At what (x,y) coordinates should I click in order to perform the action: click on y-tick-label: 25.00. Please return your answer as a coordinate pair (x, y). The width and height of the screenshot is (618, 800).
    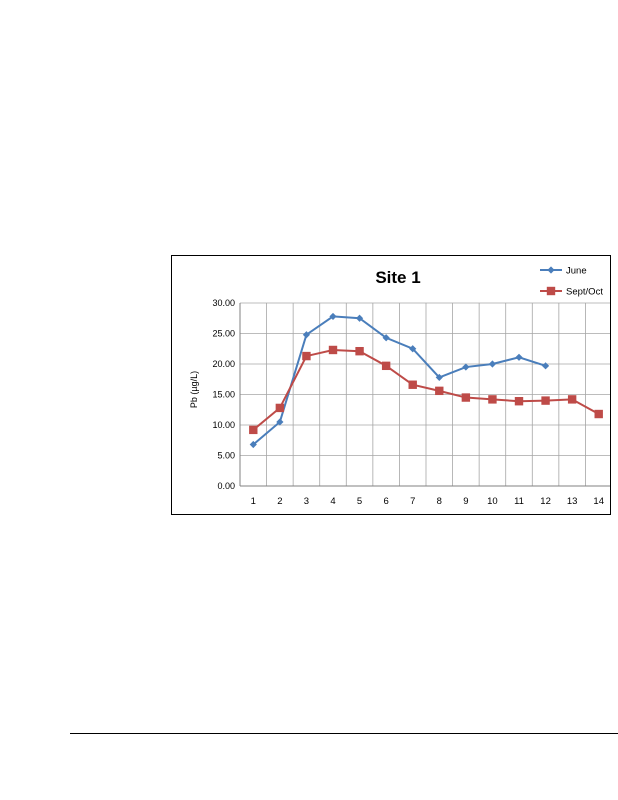
    Looking at the image, I should click on (223, 334).